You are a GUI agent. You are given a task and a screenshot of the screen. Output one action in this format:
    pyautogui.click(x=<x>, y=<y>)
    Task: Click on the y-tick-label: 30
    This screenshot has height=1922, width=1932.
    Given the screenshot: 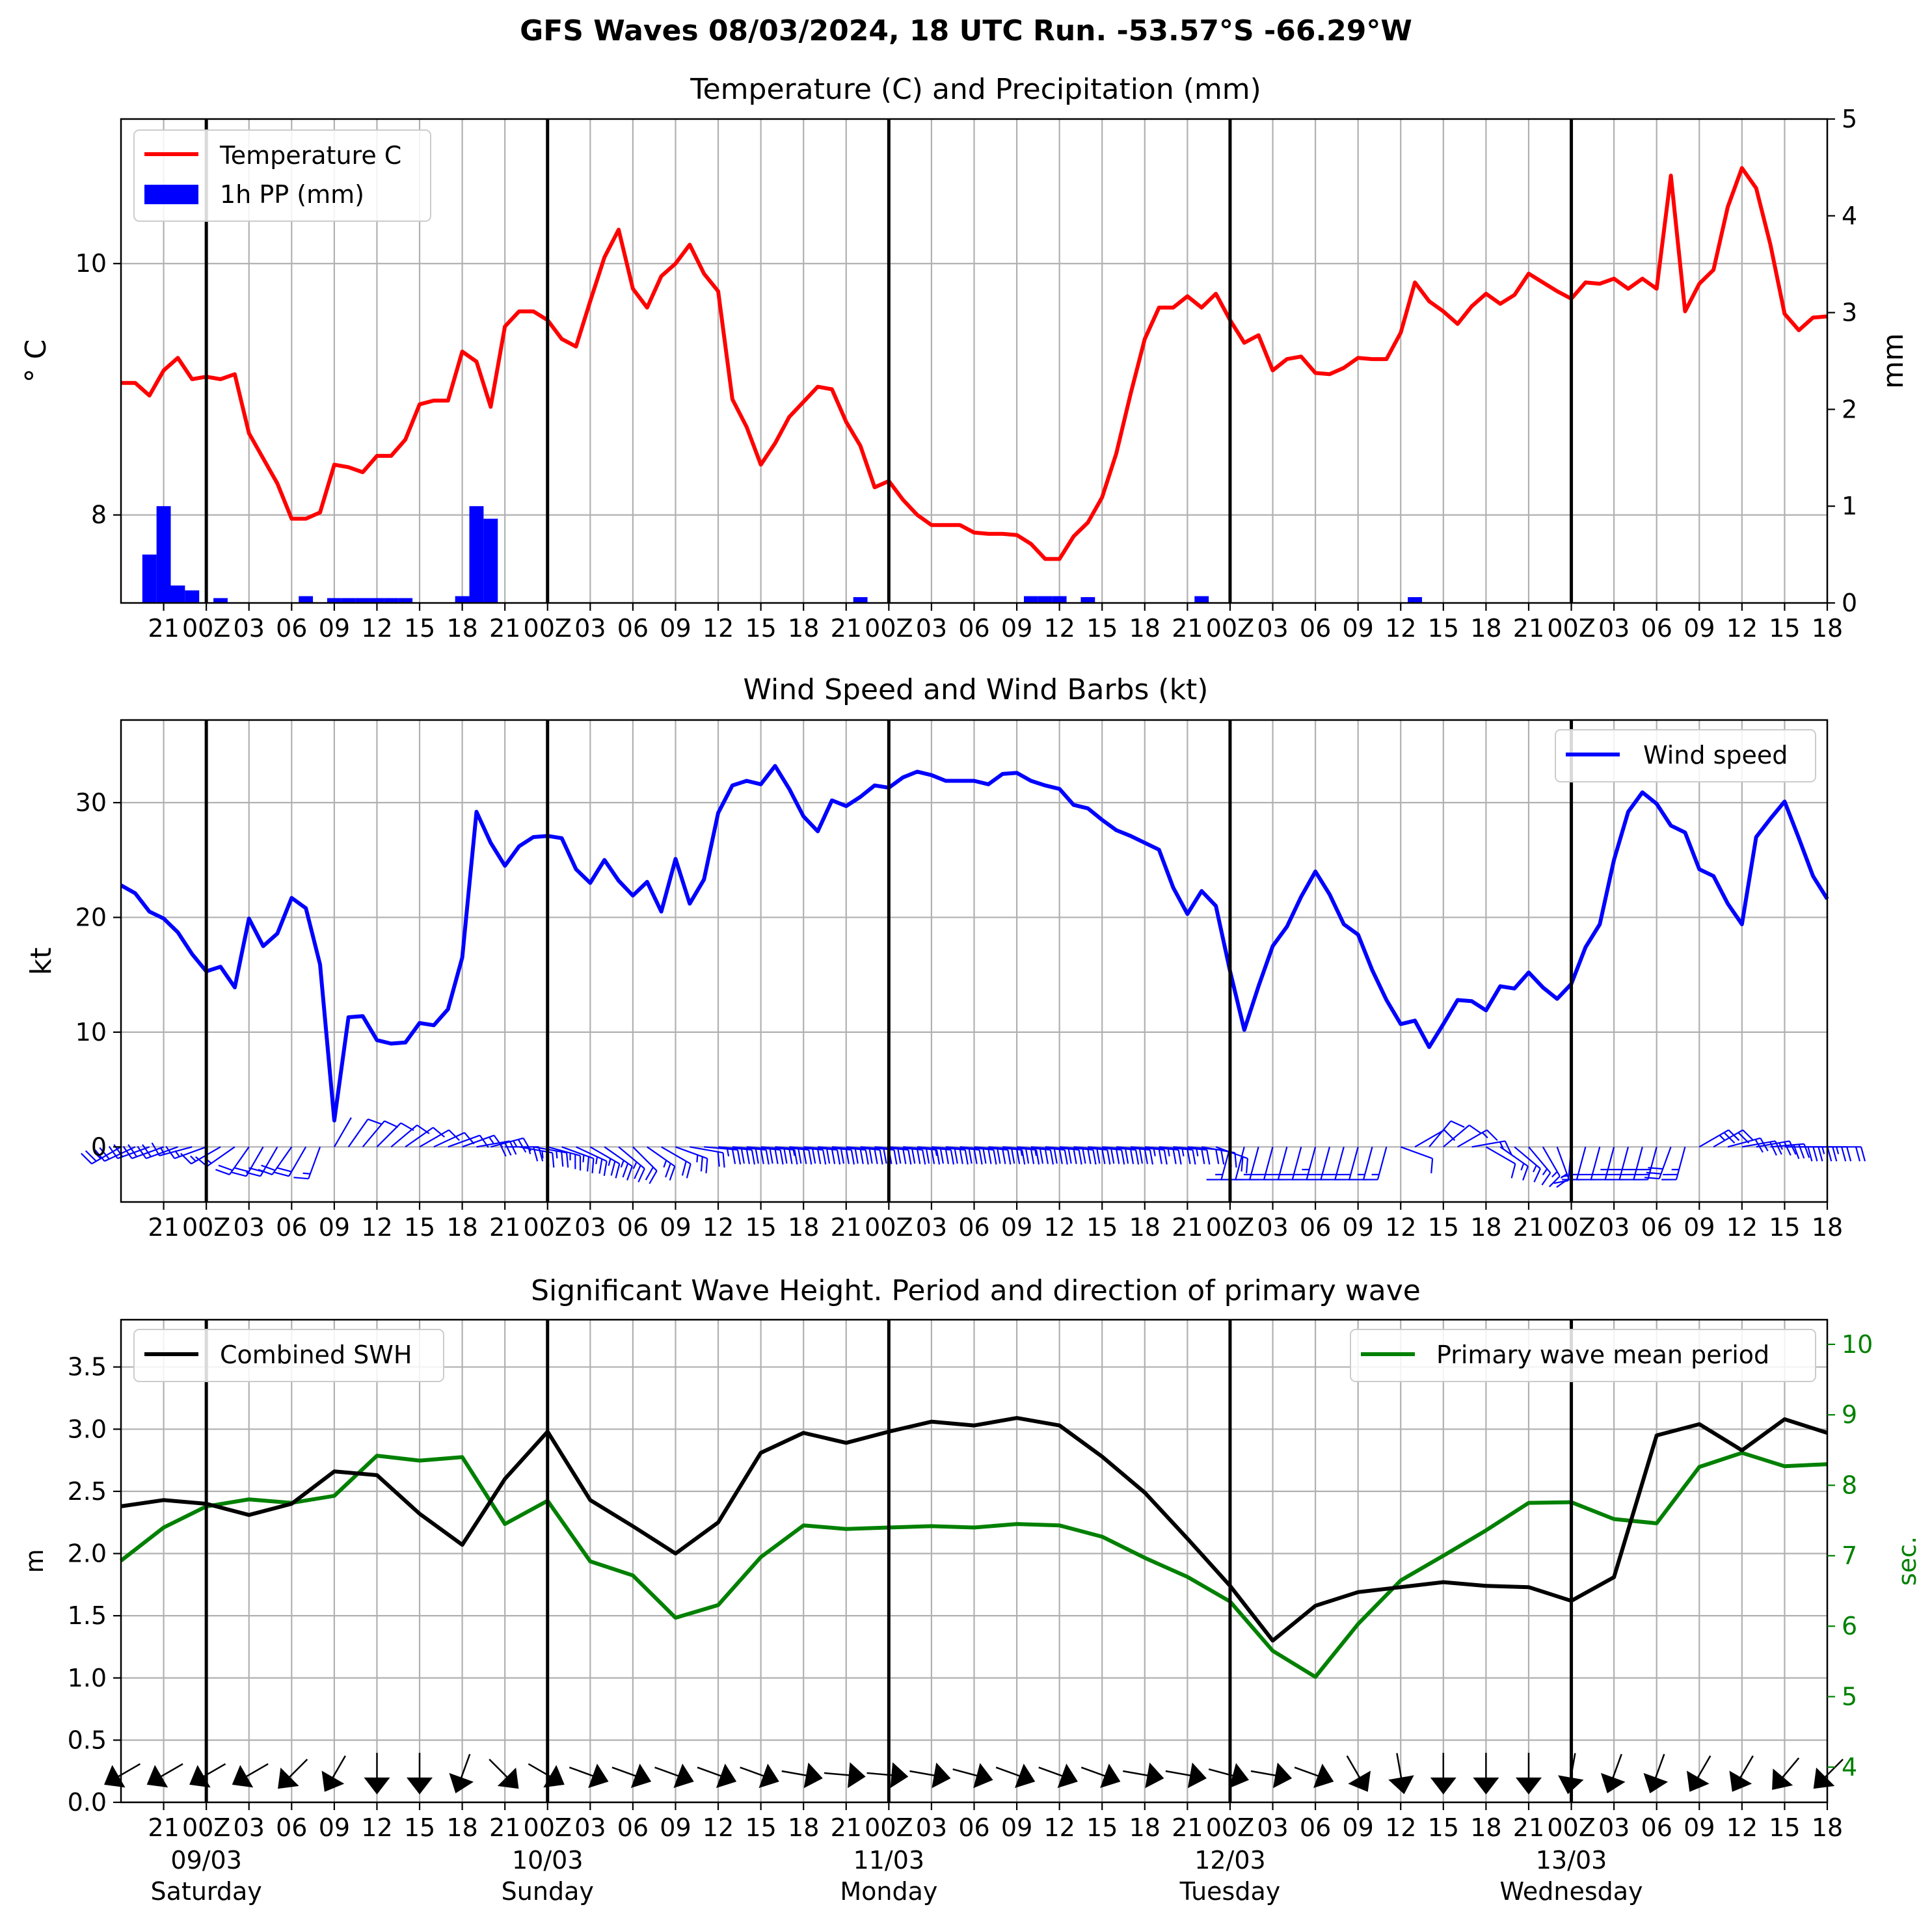 What is the action you would take?
    pyautogui.click(x=91, y=802)
    